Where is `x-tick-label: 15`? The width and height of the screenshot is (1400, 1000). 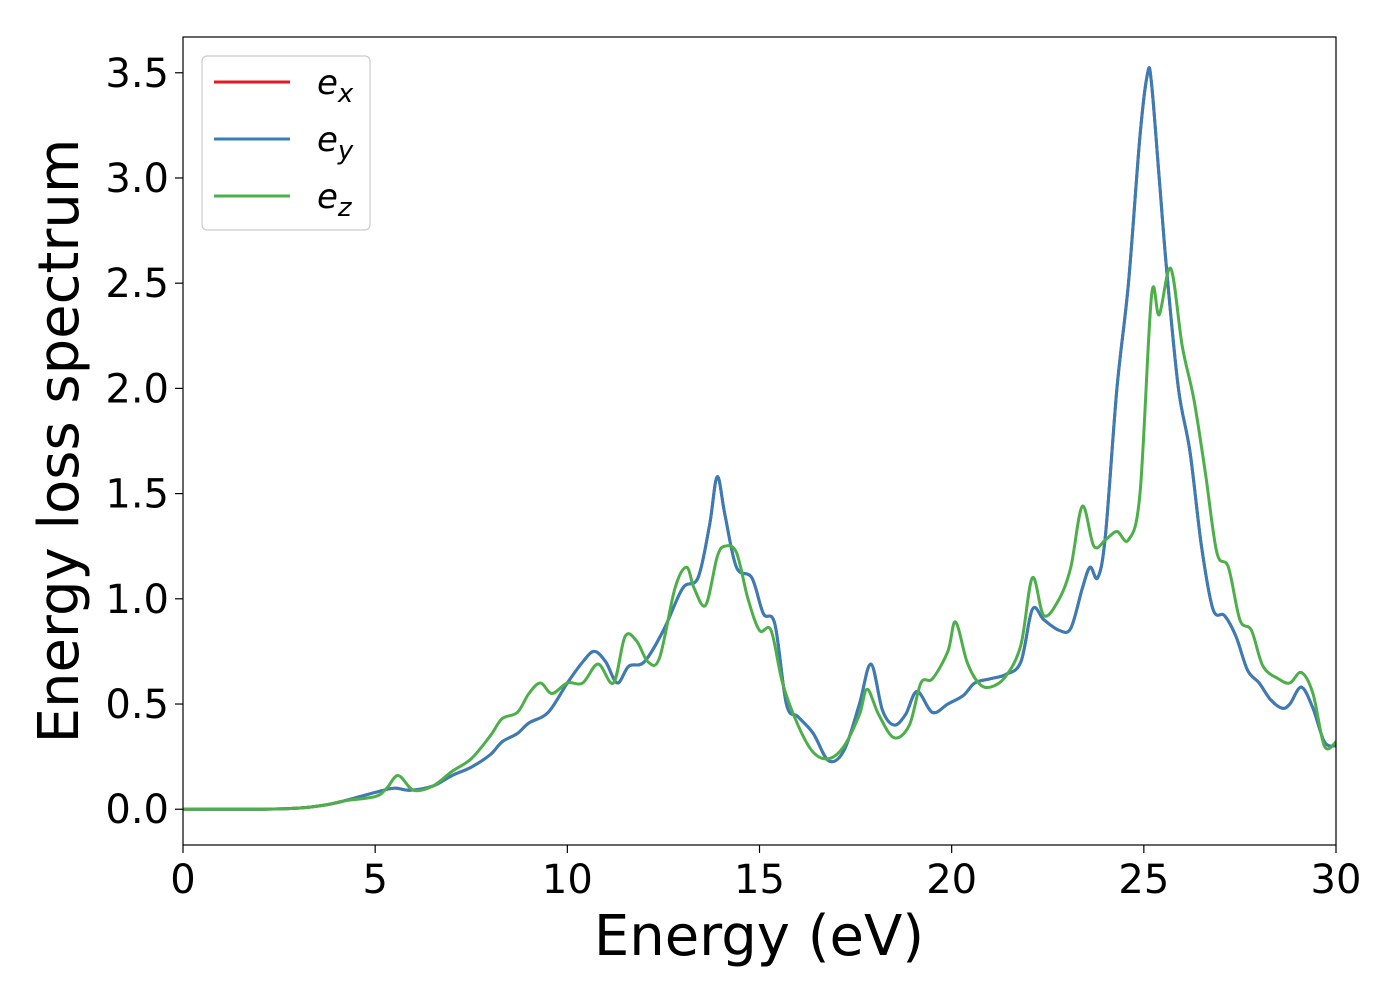 x-tick-label: 15 is located at coordinates (759, 880).